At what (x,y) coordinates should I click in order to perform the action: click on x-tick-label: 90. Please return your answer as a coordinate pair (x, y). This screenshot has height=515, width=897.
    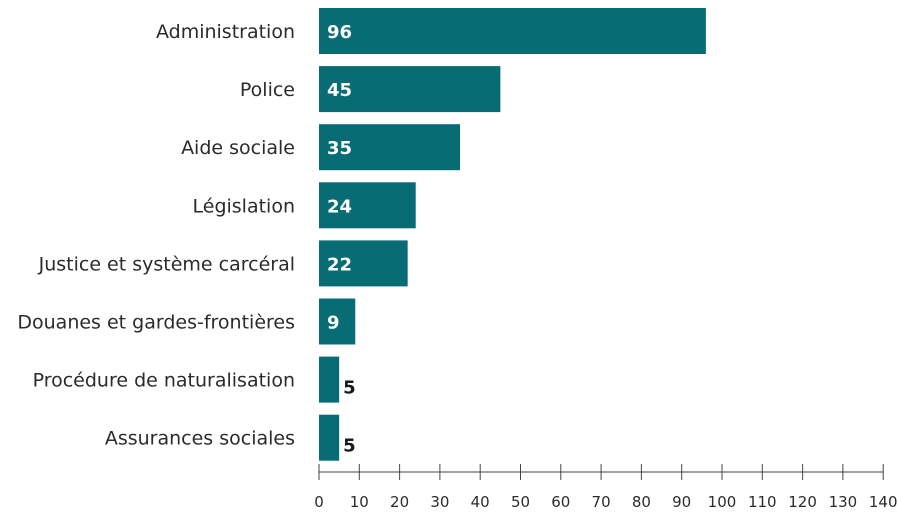
    Looking at the image, I should click on (681, 502).